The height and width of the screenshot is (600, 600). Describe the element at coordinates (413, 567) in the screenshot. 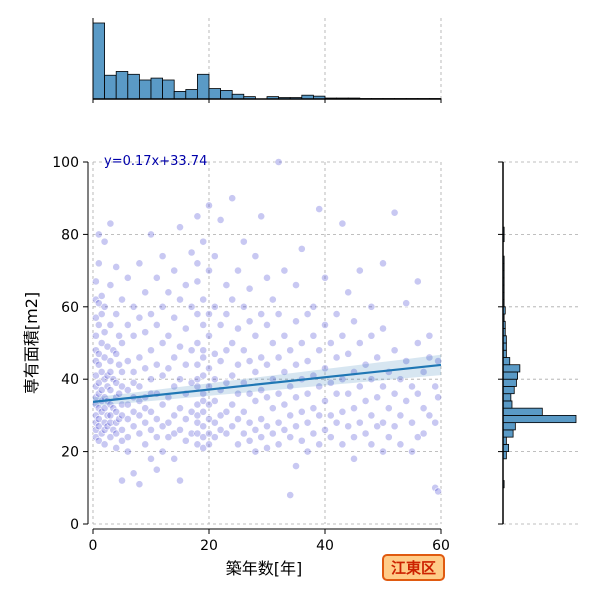

I see `ward-badge-box` at that location.